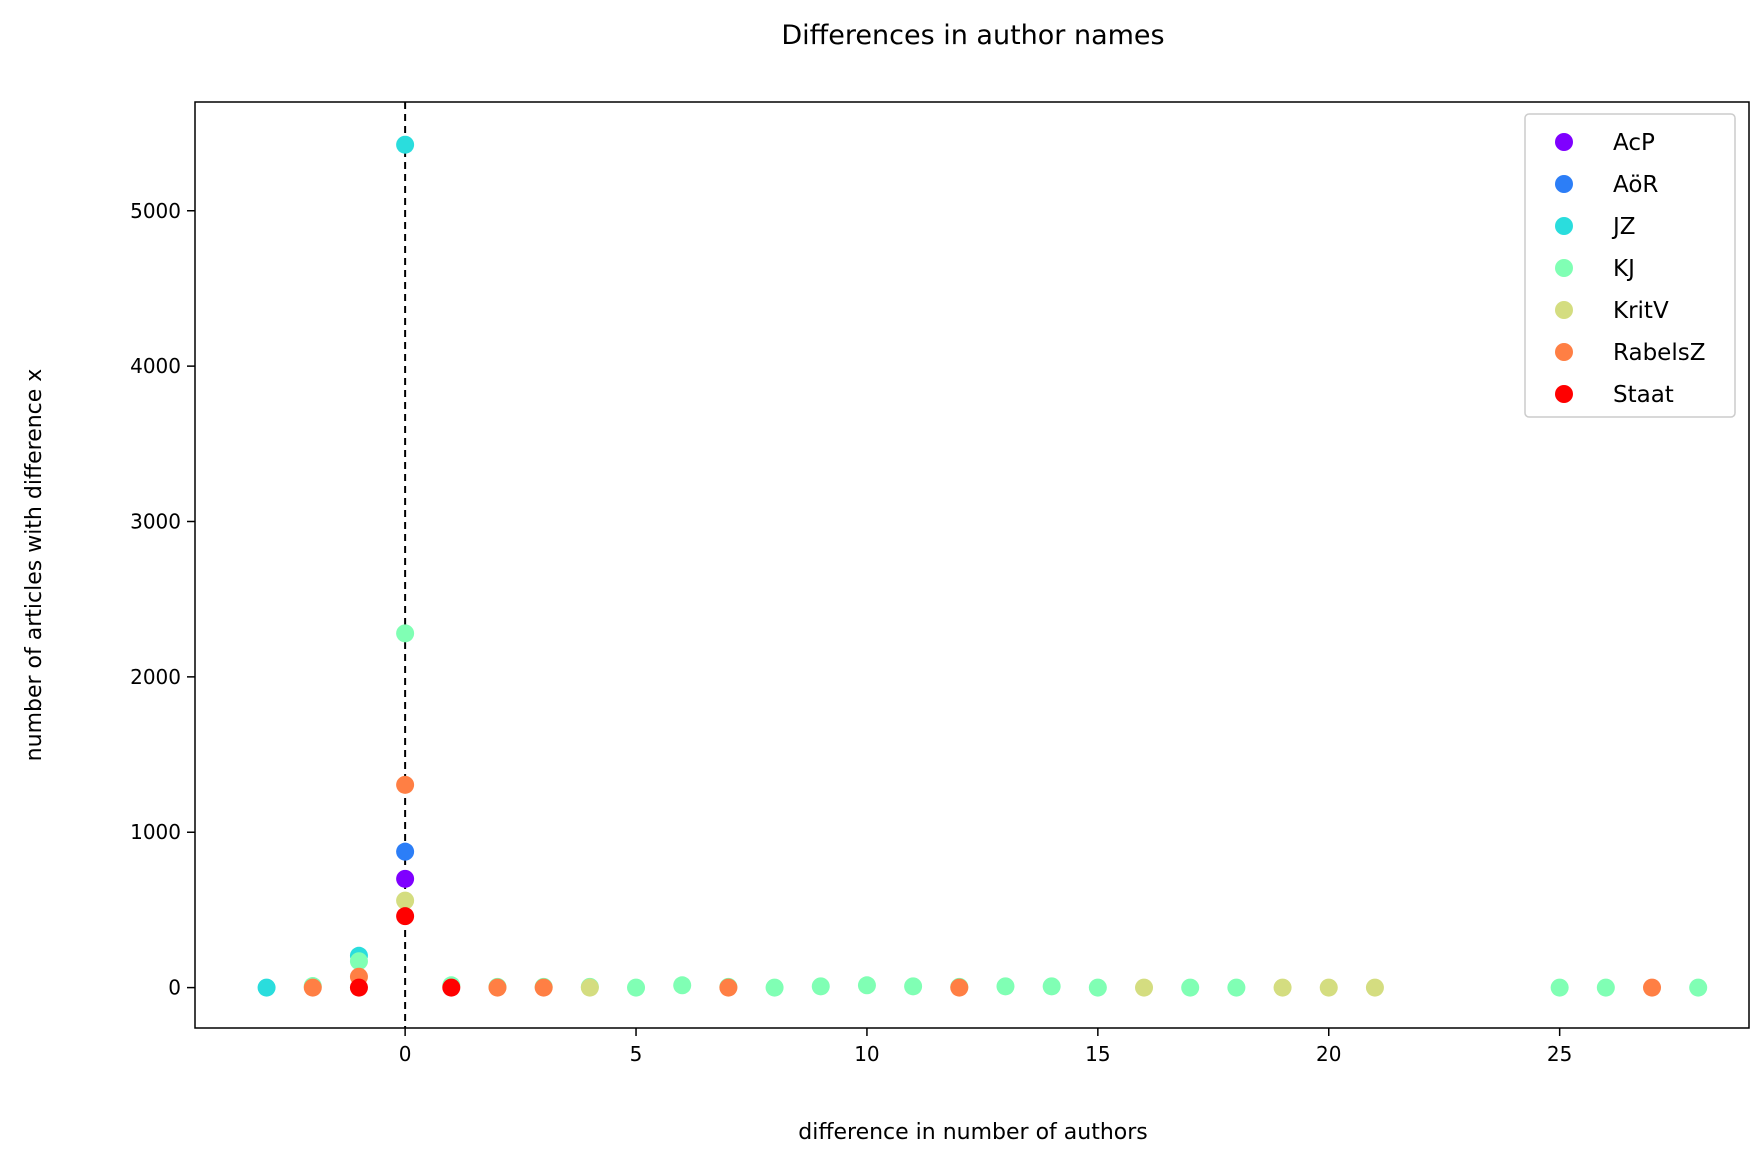 Image resolution: width=1764 pixels, height=1162 pixels. Describe the element at coordinates (1097, 1054) in the screenshot. I see `x-tick-label: 15` at that location.